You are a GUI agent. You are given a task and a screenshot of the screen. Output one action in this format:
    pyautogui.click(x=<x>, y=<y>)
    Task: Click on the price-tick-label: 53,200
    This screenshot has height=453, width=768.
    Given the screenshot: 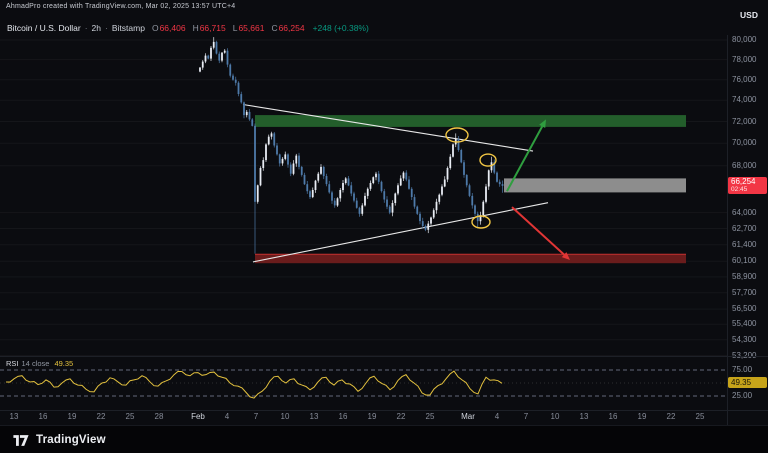 What is the action you would take?
    pyautogui.click(x=744, y=356)
    